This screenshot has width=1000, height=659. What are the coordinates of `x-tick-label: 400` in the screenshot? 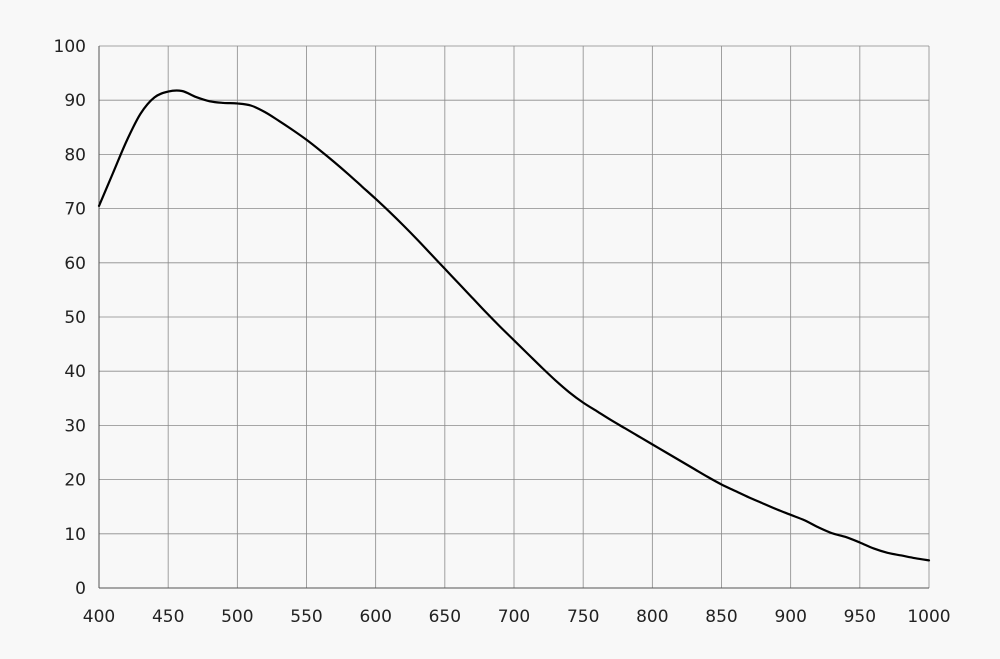 It's located at (99, 617).